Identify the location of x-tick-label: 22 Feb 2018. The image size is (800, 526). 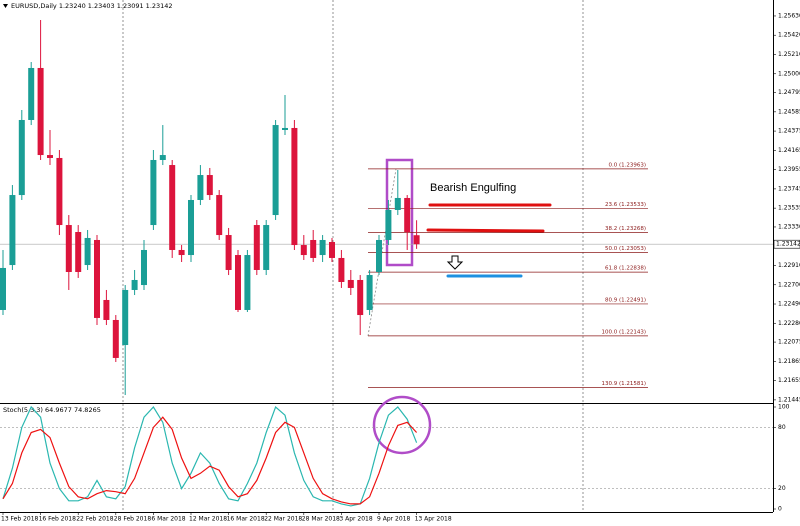
(95, 519).